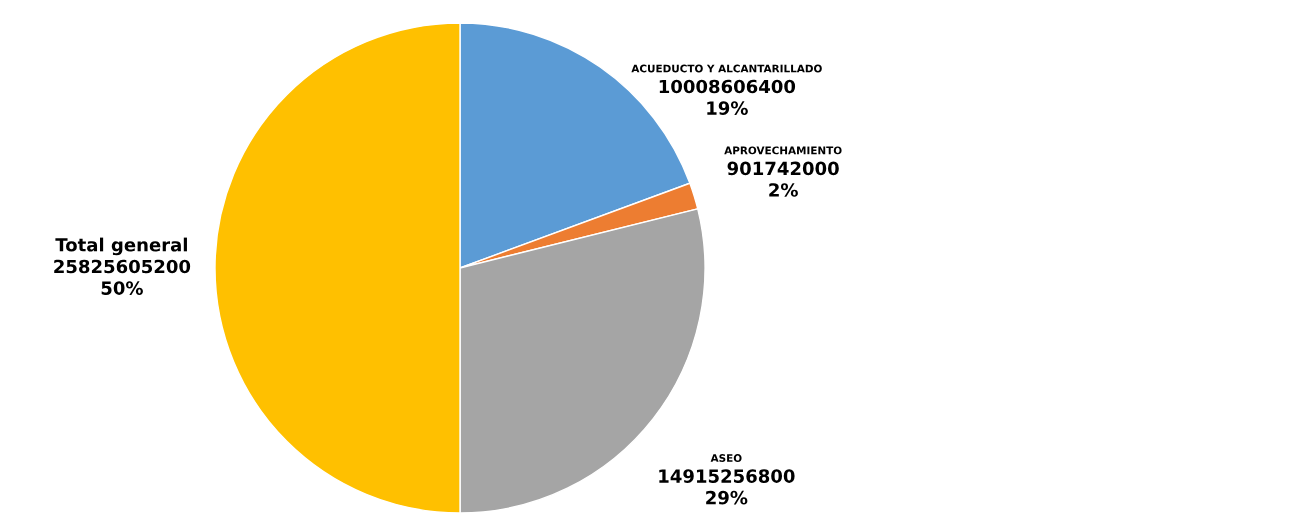  What do you see at coordinates (727, 487) in the screenshot?
I see `data-label: 14915256800 29%` at bounding box center [727, 487].